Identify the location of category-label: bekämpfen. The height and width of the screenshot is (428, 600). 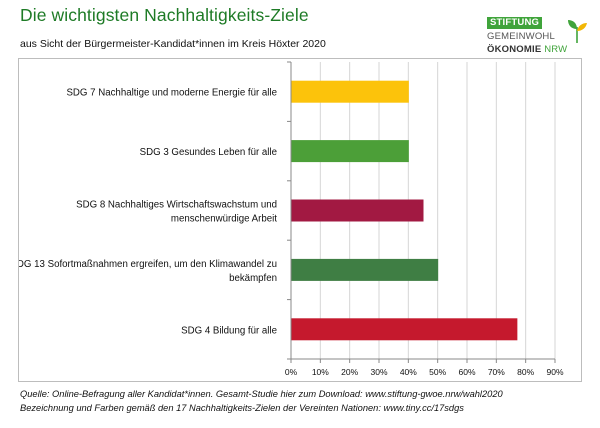
(253, 278).